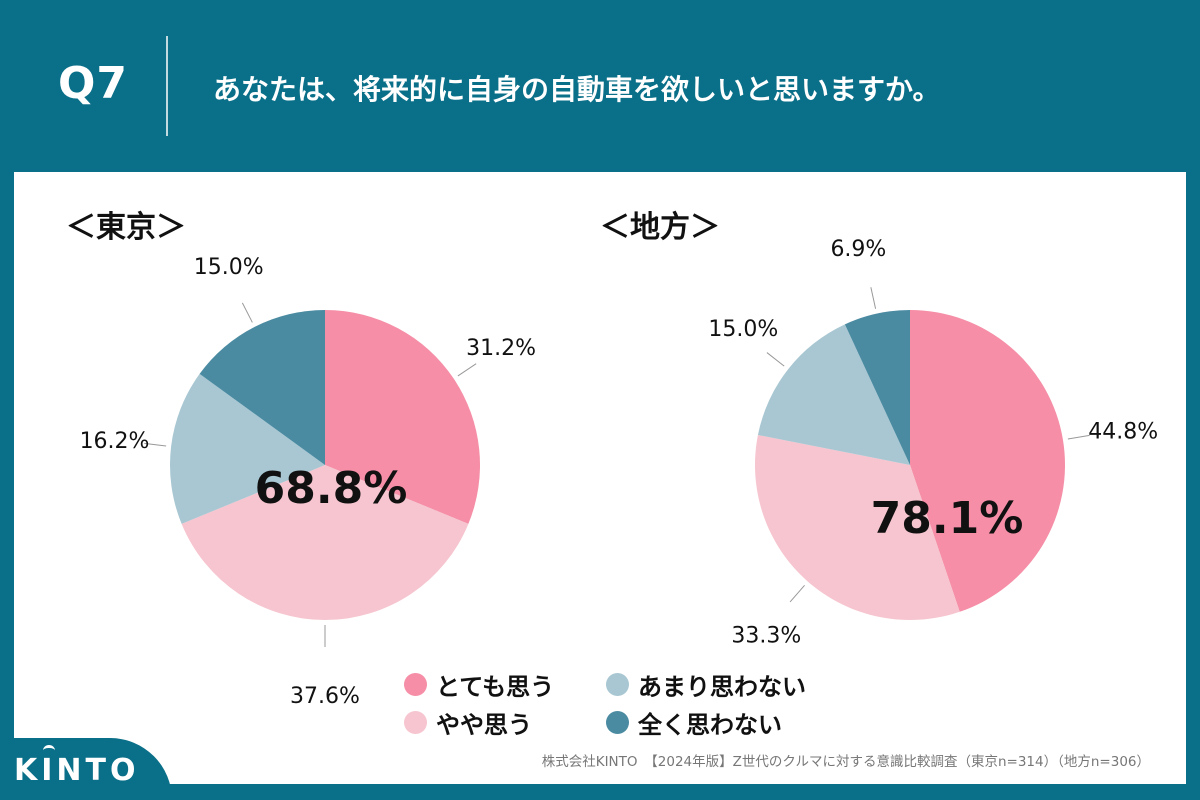 This screenshot has height=800, width=1200. What do you see at coordinates (167, 86) in the screenshot?
I see `header-divider` at bounding box center [167, 86].